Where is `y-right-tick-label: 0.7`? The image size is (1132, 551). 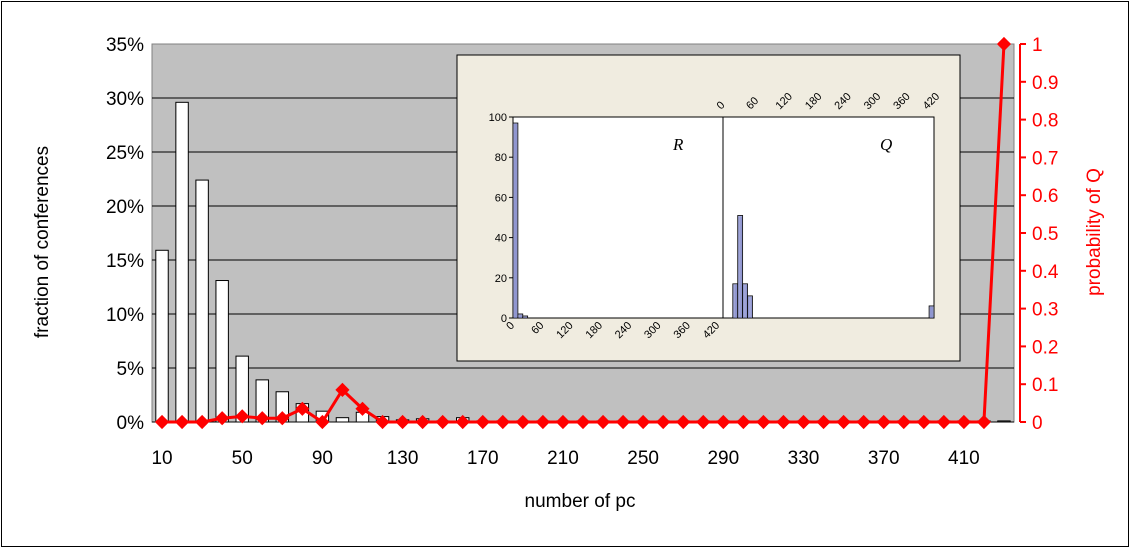
y-right-tick-label: 0.7 is located at coordinates (1045, 158).